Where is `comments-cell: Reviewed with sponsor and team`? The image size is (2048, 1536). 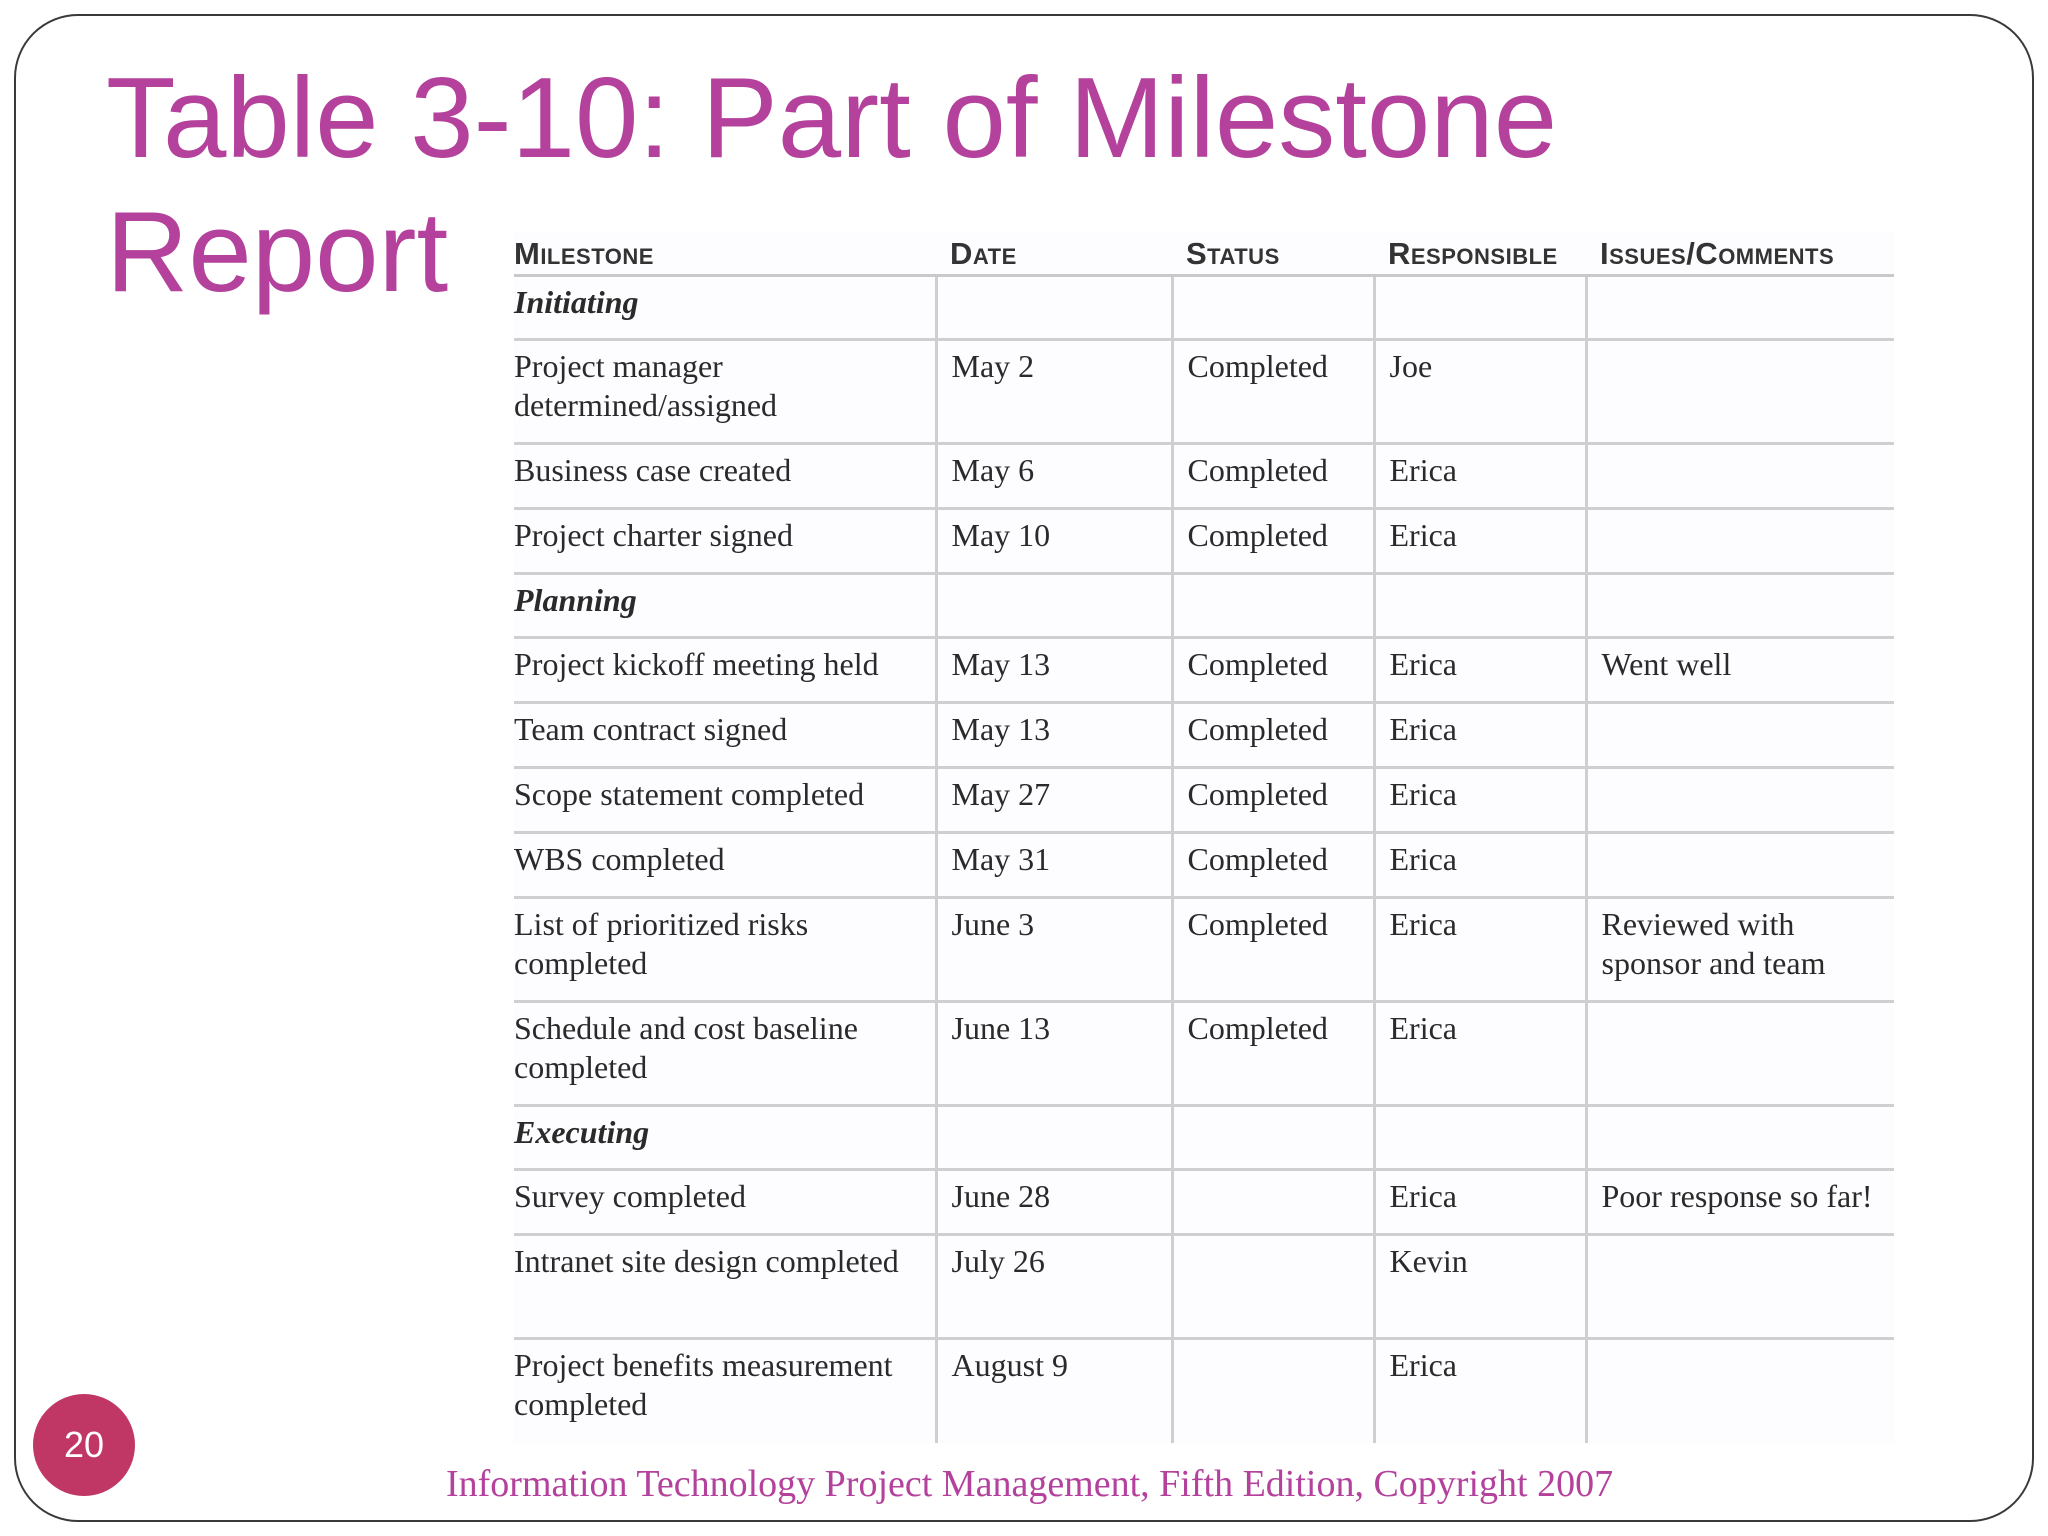
comments-cell: Reviewed with sponsor and team is located at coordinates (1739, 950).